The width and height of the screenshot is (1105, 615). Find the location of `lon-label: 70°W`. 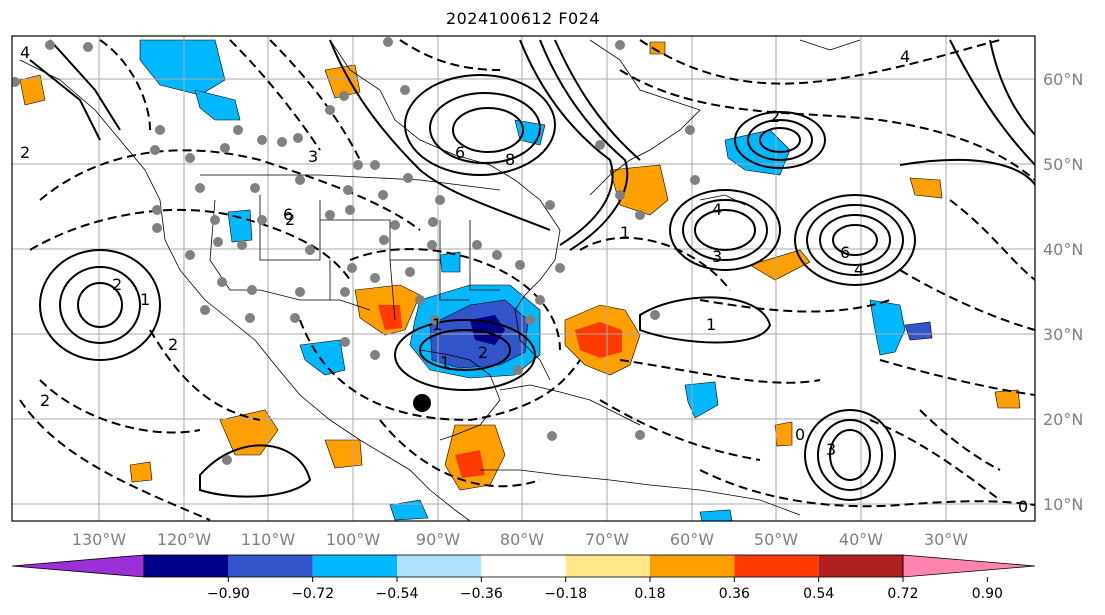

lon-label: 70°W is located at coordinates (607, 539).